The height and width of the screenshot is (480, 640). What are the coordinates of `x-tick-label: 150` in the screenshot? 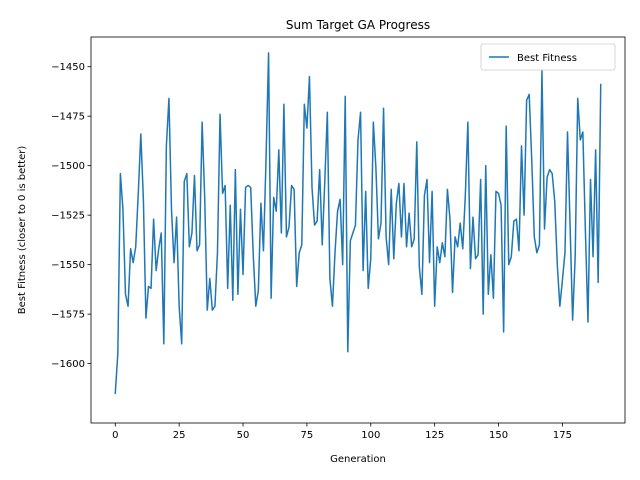 It's located at (498, 435).